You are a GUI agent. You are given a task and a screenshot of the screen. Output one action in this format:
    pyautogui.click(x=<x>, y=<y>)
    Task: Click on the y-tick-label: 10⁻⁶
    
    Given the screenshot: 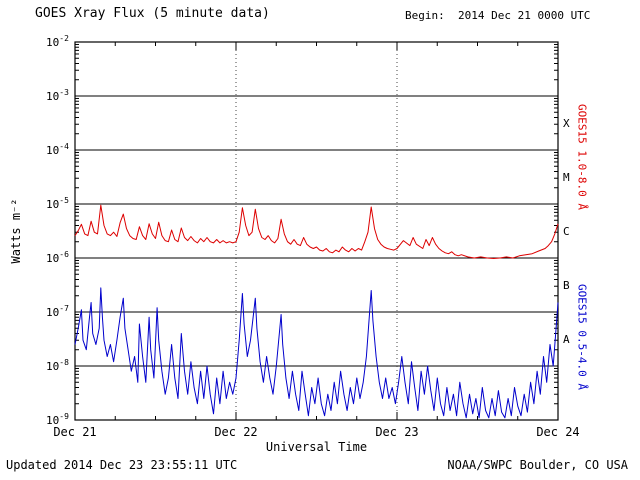 What is the action you would take?
    pyautogui.click(x=57, y=257)
    